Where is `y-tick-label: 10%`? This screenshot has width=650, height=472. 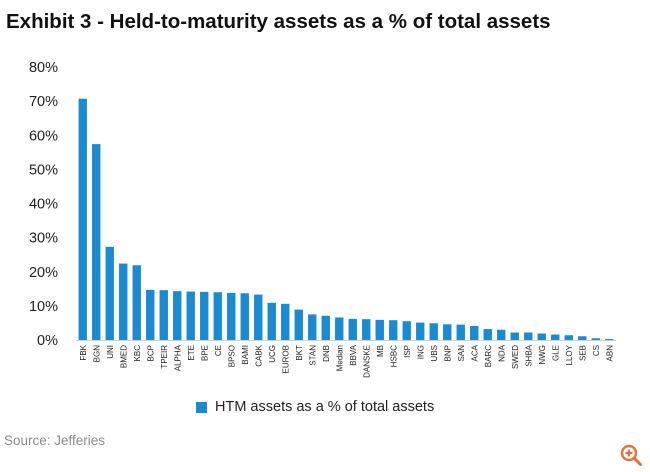
y-tick-label: 10% is located at coordinates (43, 307).